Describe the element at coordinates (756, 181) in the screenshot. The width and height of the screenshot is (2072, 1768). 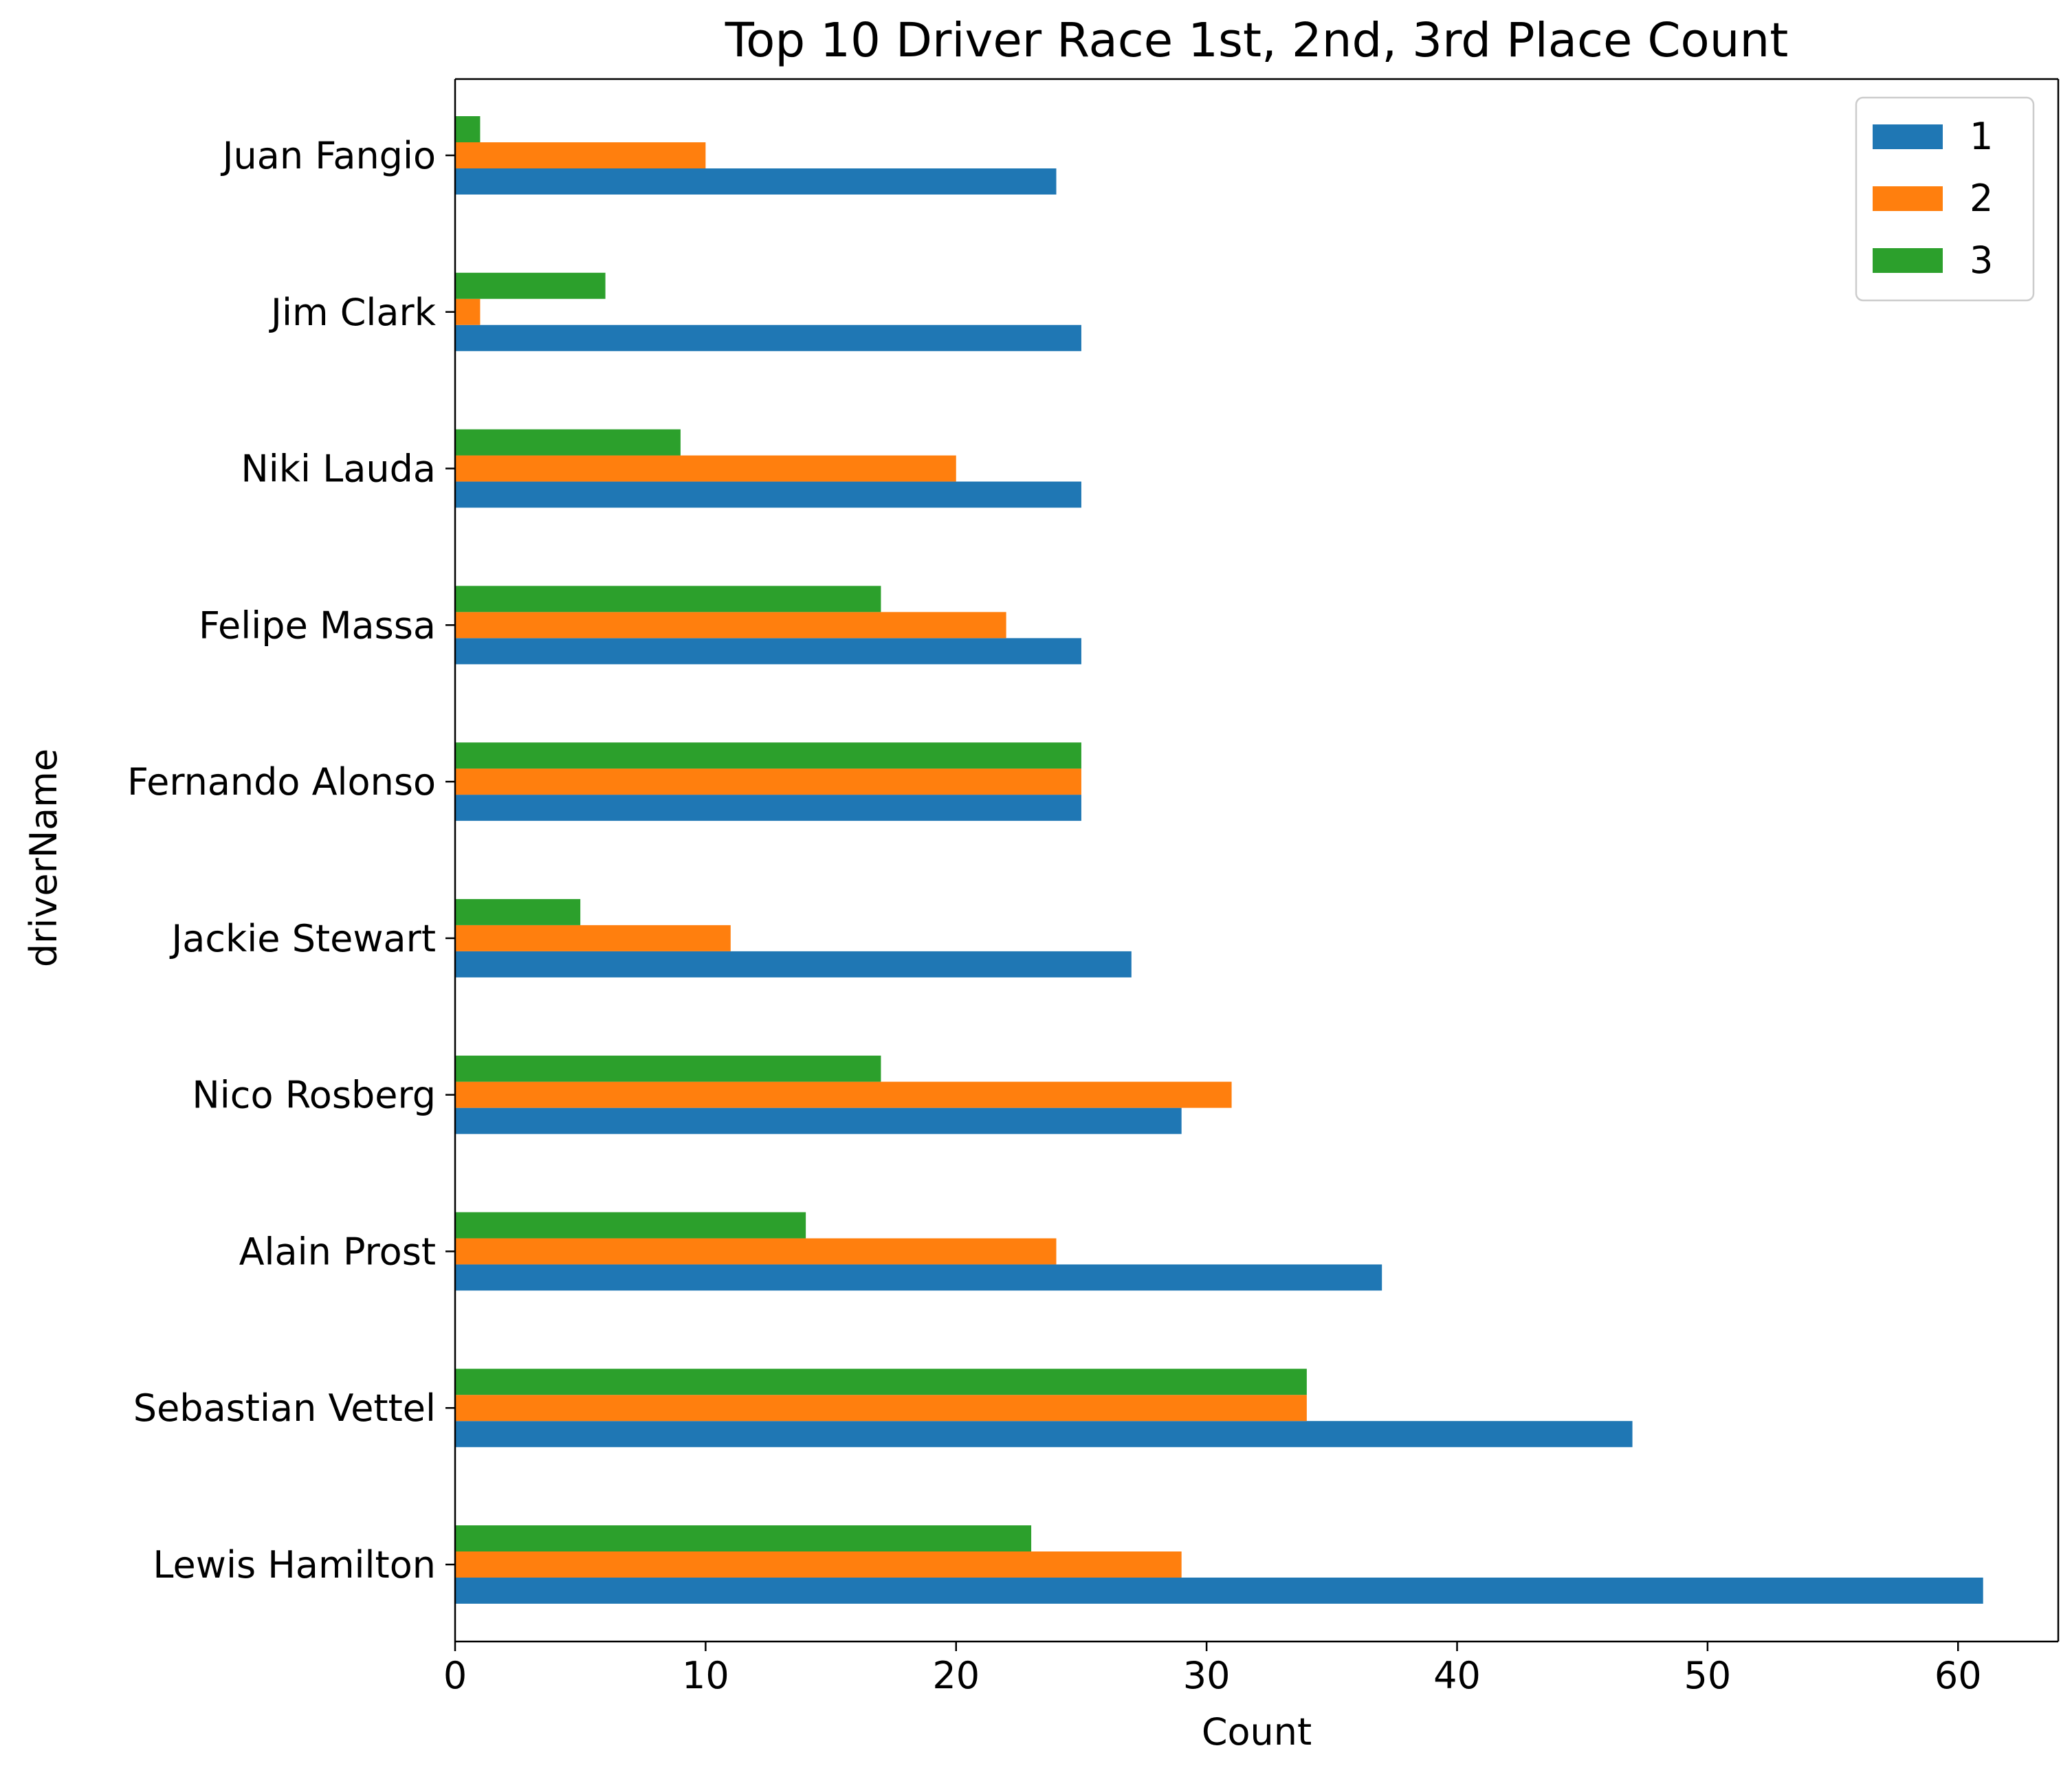
I see `bar-series-1-juan-fangio` at that location.